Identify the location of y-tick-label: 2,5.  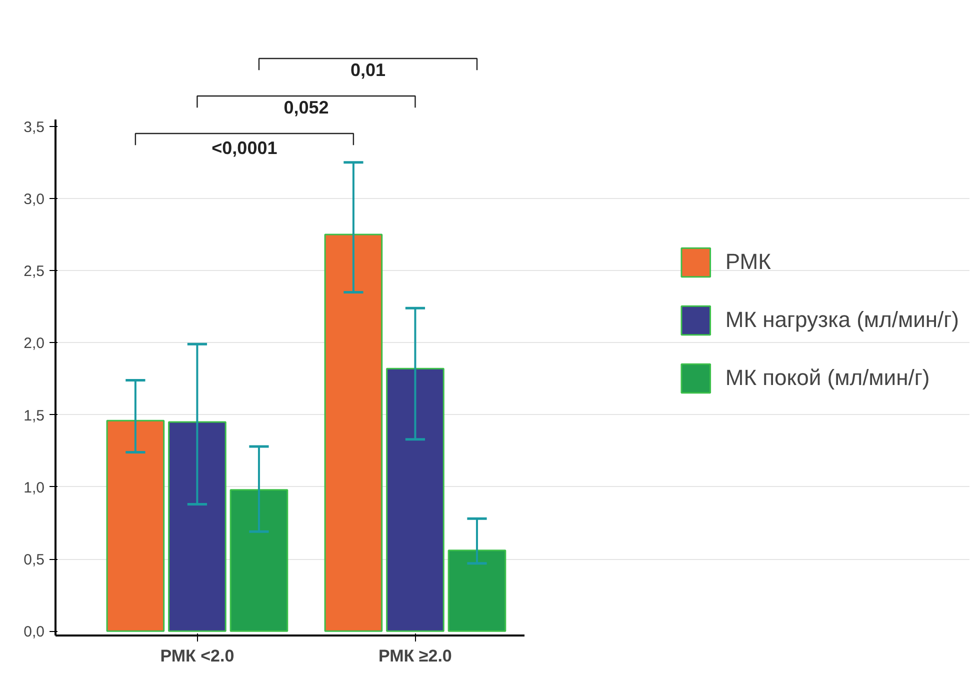
(34, 271).